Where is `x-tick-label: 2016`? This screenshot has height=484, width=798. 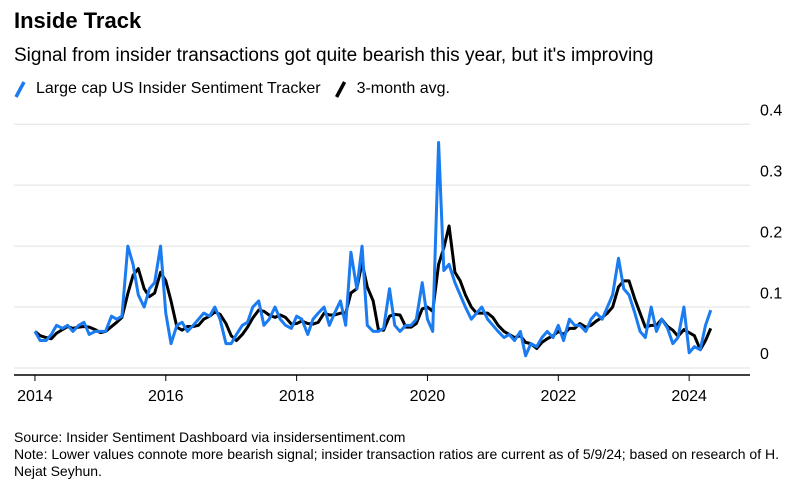 x-tick-label: 2016 is located at coordinates (166, 396).